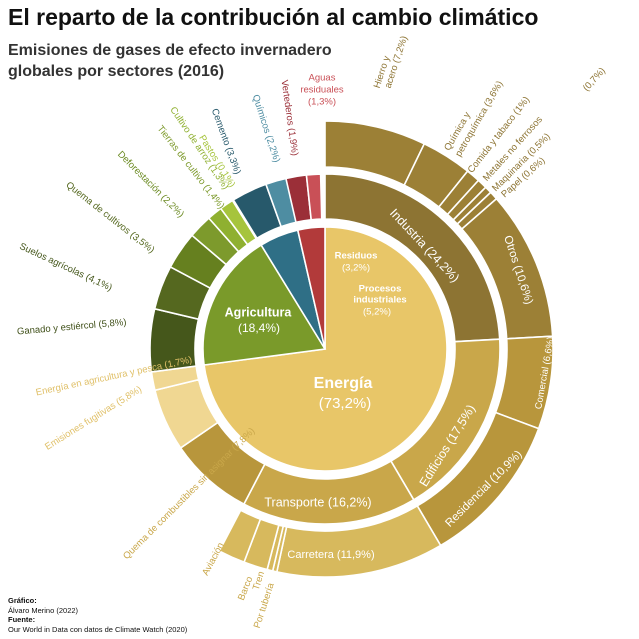  Describe the element at coordinates (322, 78) in the screenshot. I see `middle-label-aguas-1: Aguas` at that location.